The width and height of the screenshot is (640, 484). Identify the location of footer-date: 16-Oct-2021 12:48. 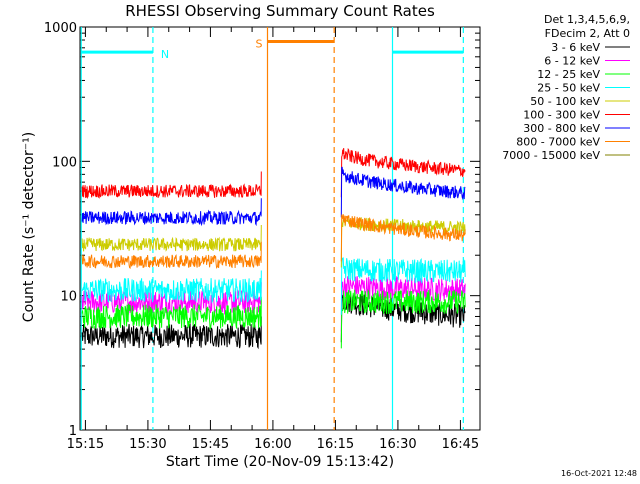
(599, 473).